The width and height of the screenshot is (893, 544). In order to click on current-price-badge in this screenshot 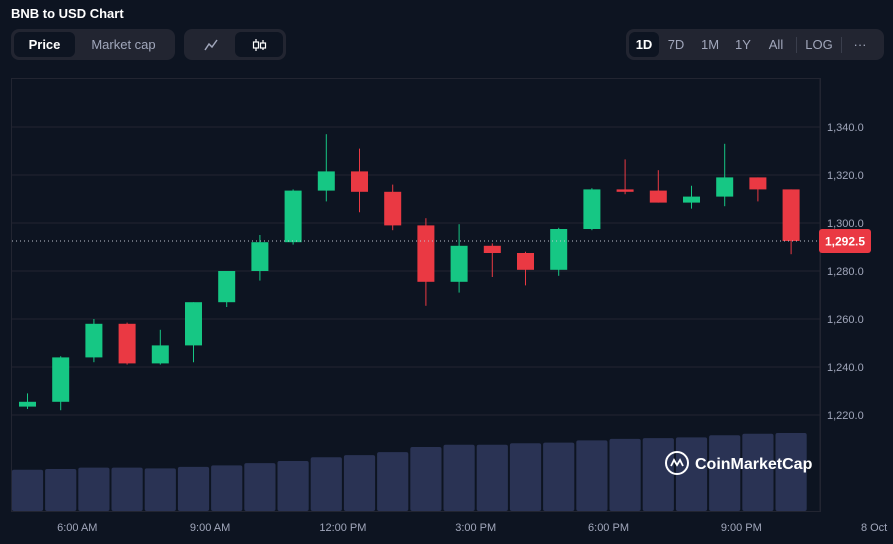, I will do `click(845, 241)`.